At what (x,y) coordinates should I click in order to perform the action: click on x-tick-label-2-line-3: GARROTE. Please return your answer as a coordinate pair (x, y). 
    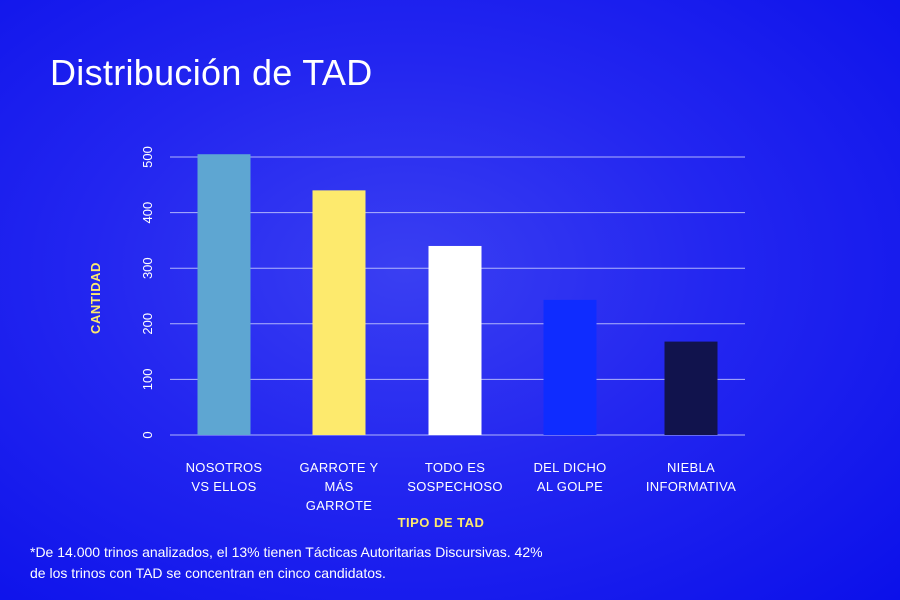
    Looking at the image, I should click on (339, 505).